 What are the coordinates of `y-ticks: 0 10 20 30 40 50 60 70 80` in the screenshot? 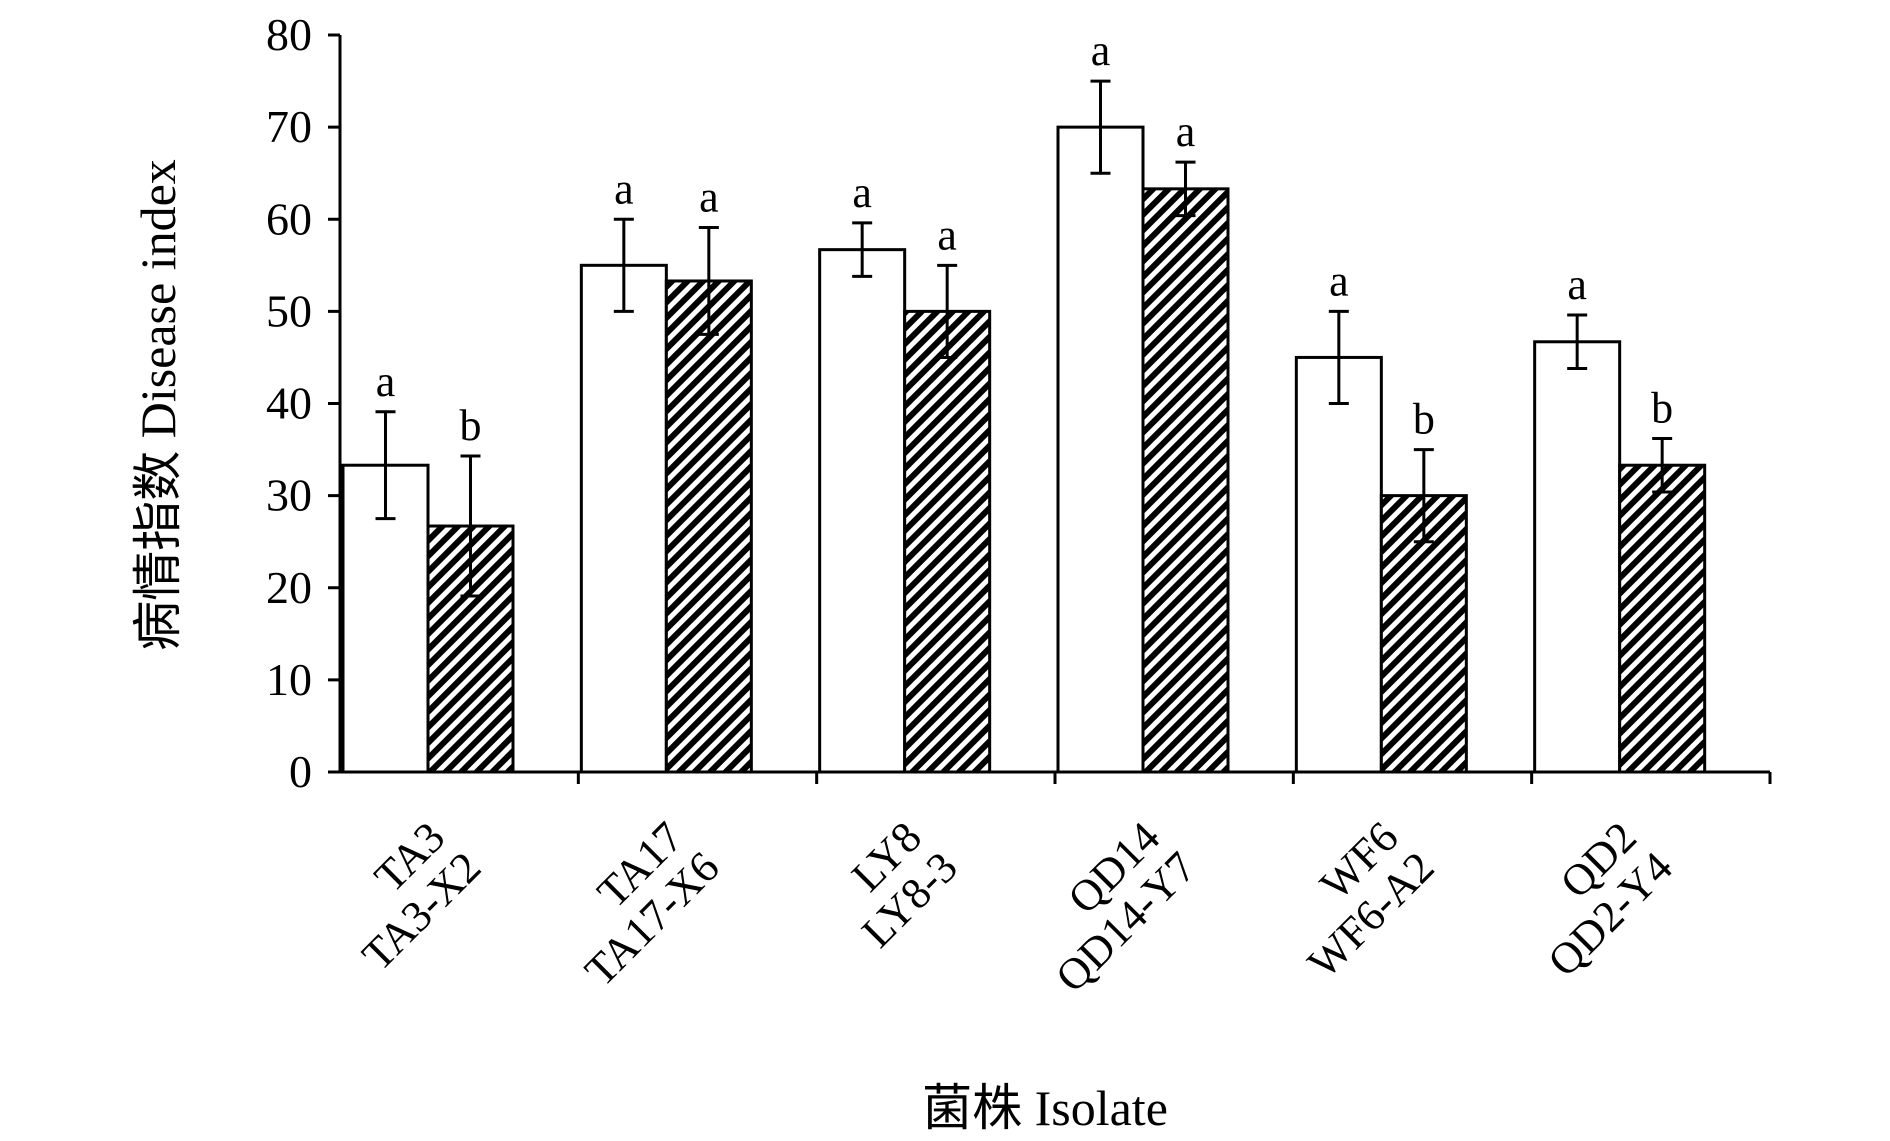 It's located at (303, 403).